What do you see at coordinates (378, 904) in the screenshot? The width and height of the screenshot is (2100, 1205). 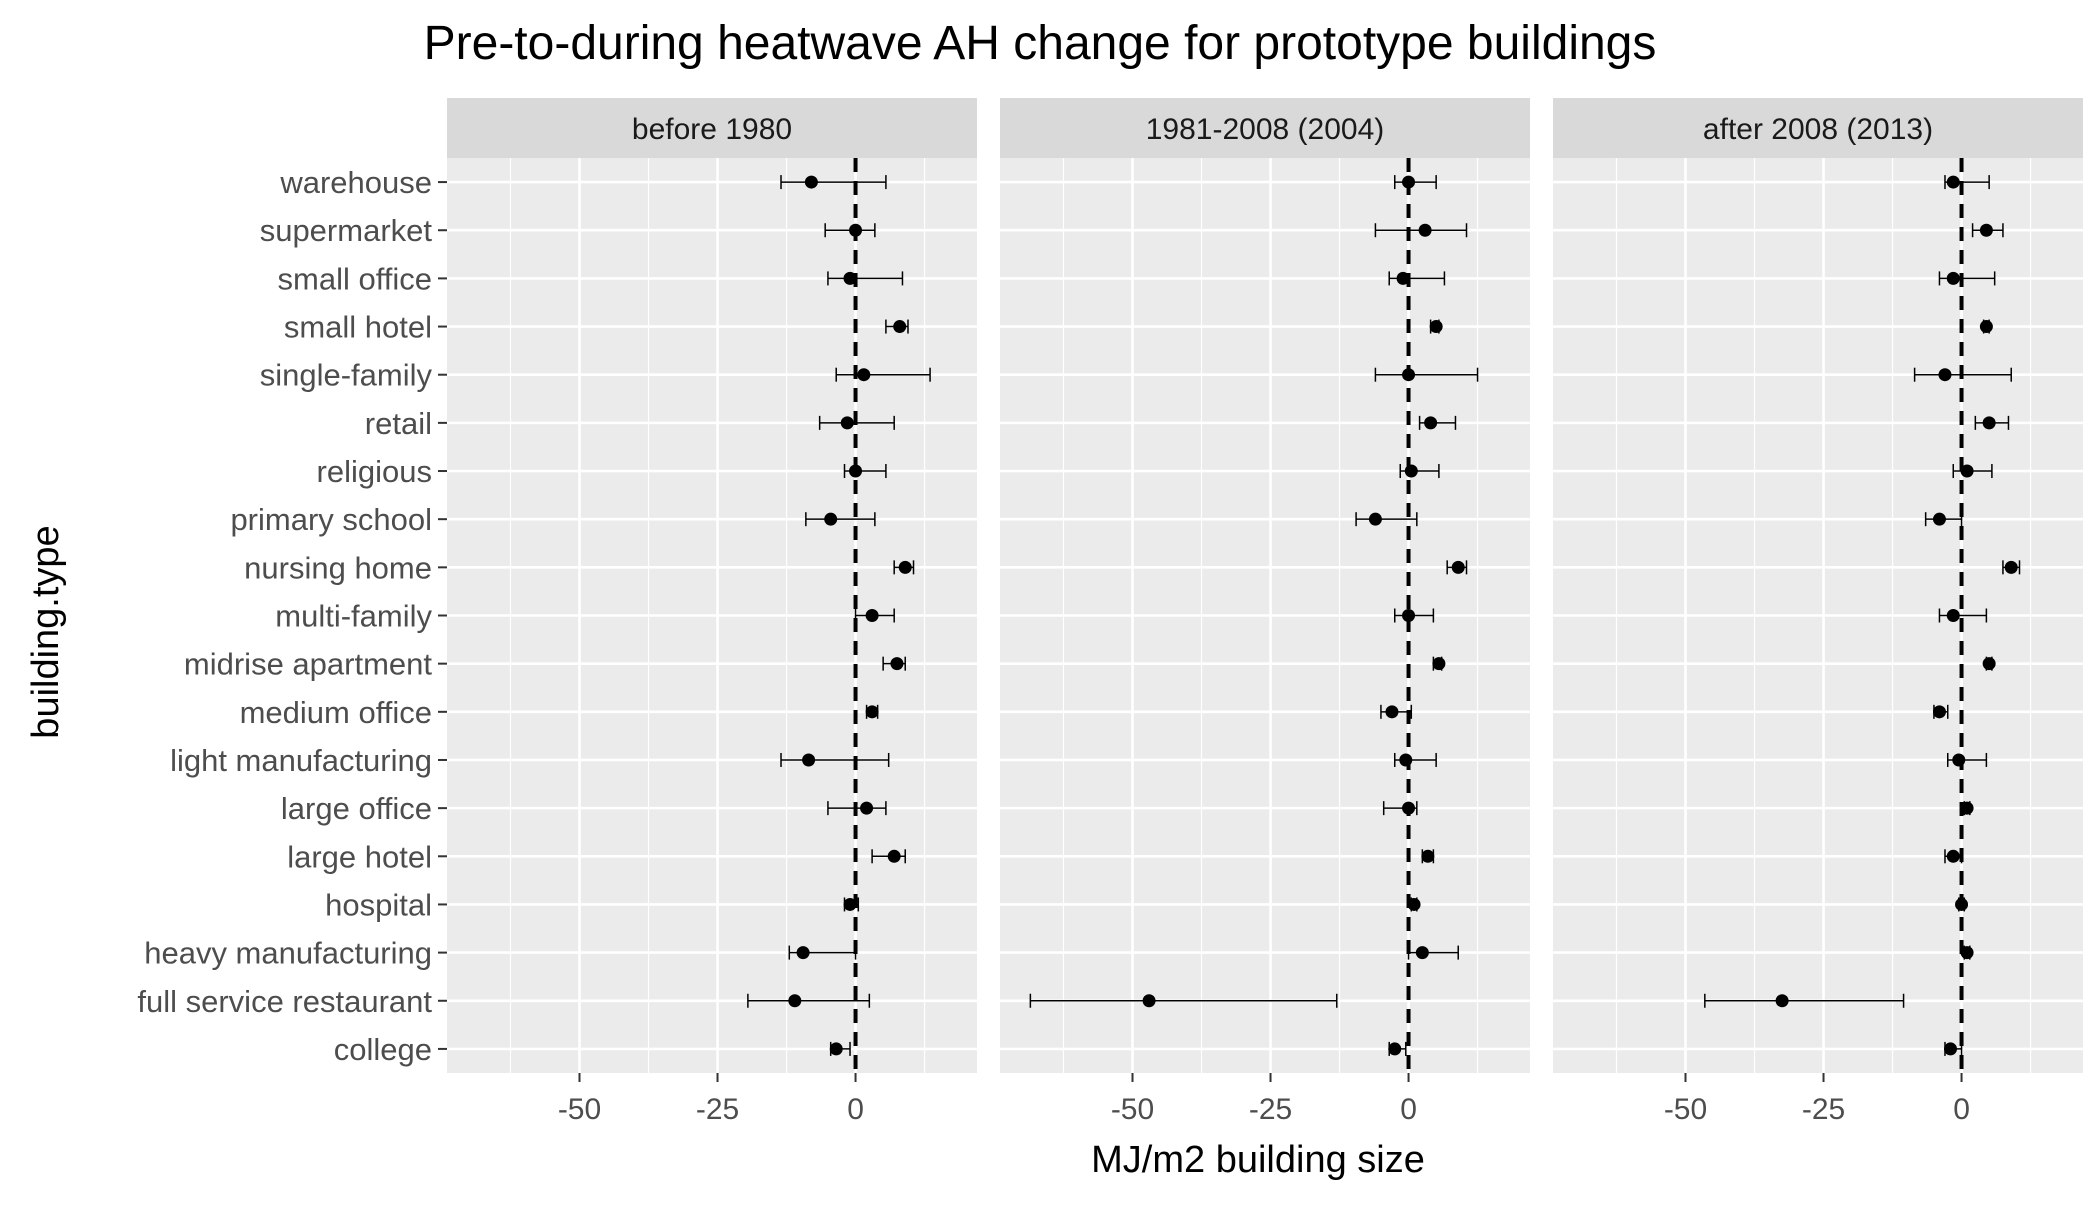 I see `y-tick-label-hospital: hospital` at bounding box center [378, 904].